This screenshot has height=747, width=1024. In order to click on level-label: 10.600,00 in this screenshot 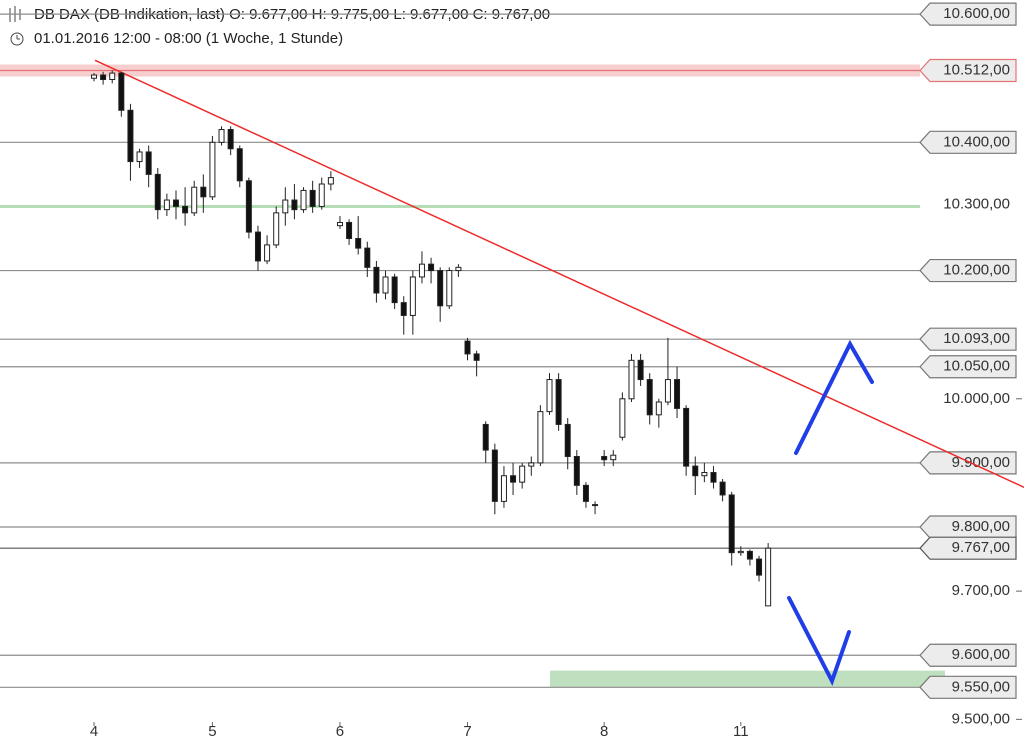, I will do `click(976, 13)`.